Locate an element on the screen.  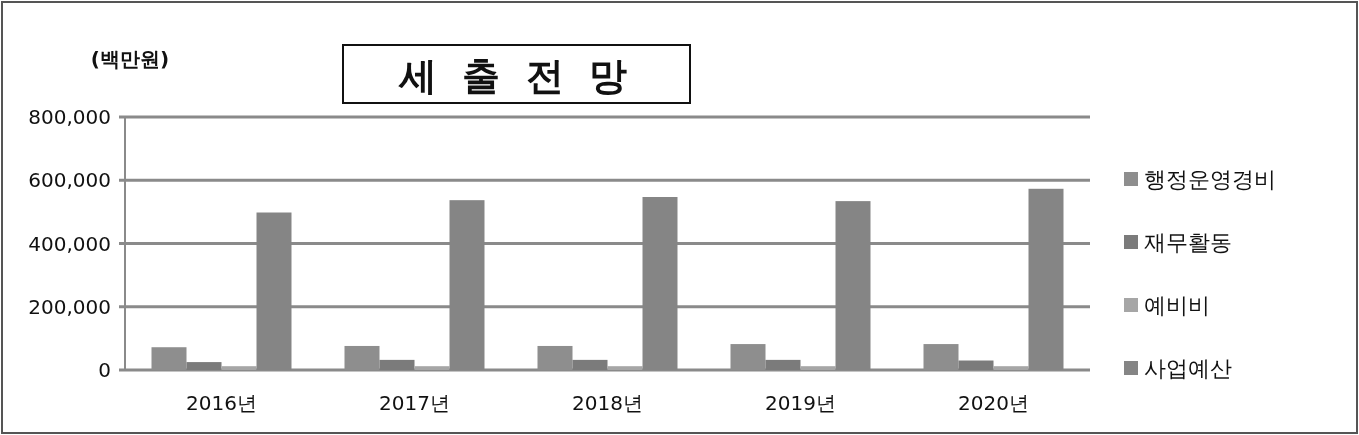
x-tick-label: 2017년 is located at coordinates (414, 403).